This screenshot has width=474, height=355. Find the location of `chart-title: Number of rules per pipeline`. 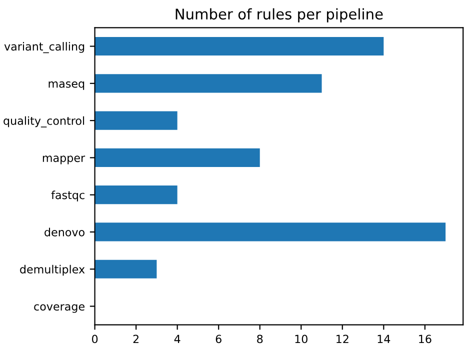

chart-title: Number of rules per pipeline is located at coordinates (279, 15).